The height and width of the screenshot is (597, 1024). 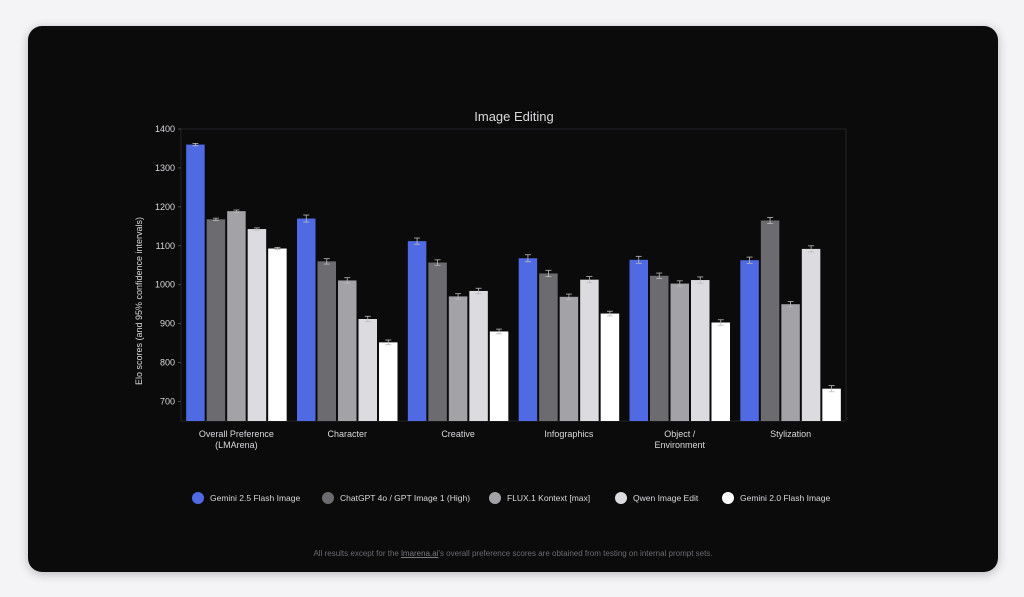 I want to click on legend-item: Gemini 2.0 Flash Image, so click(x=776, y=498).